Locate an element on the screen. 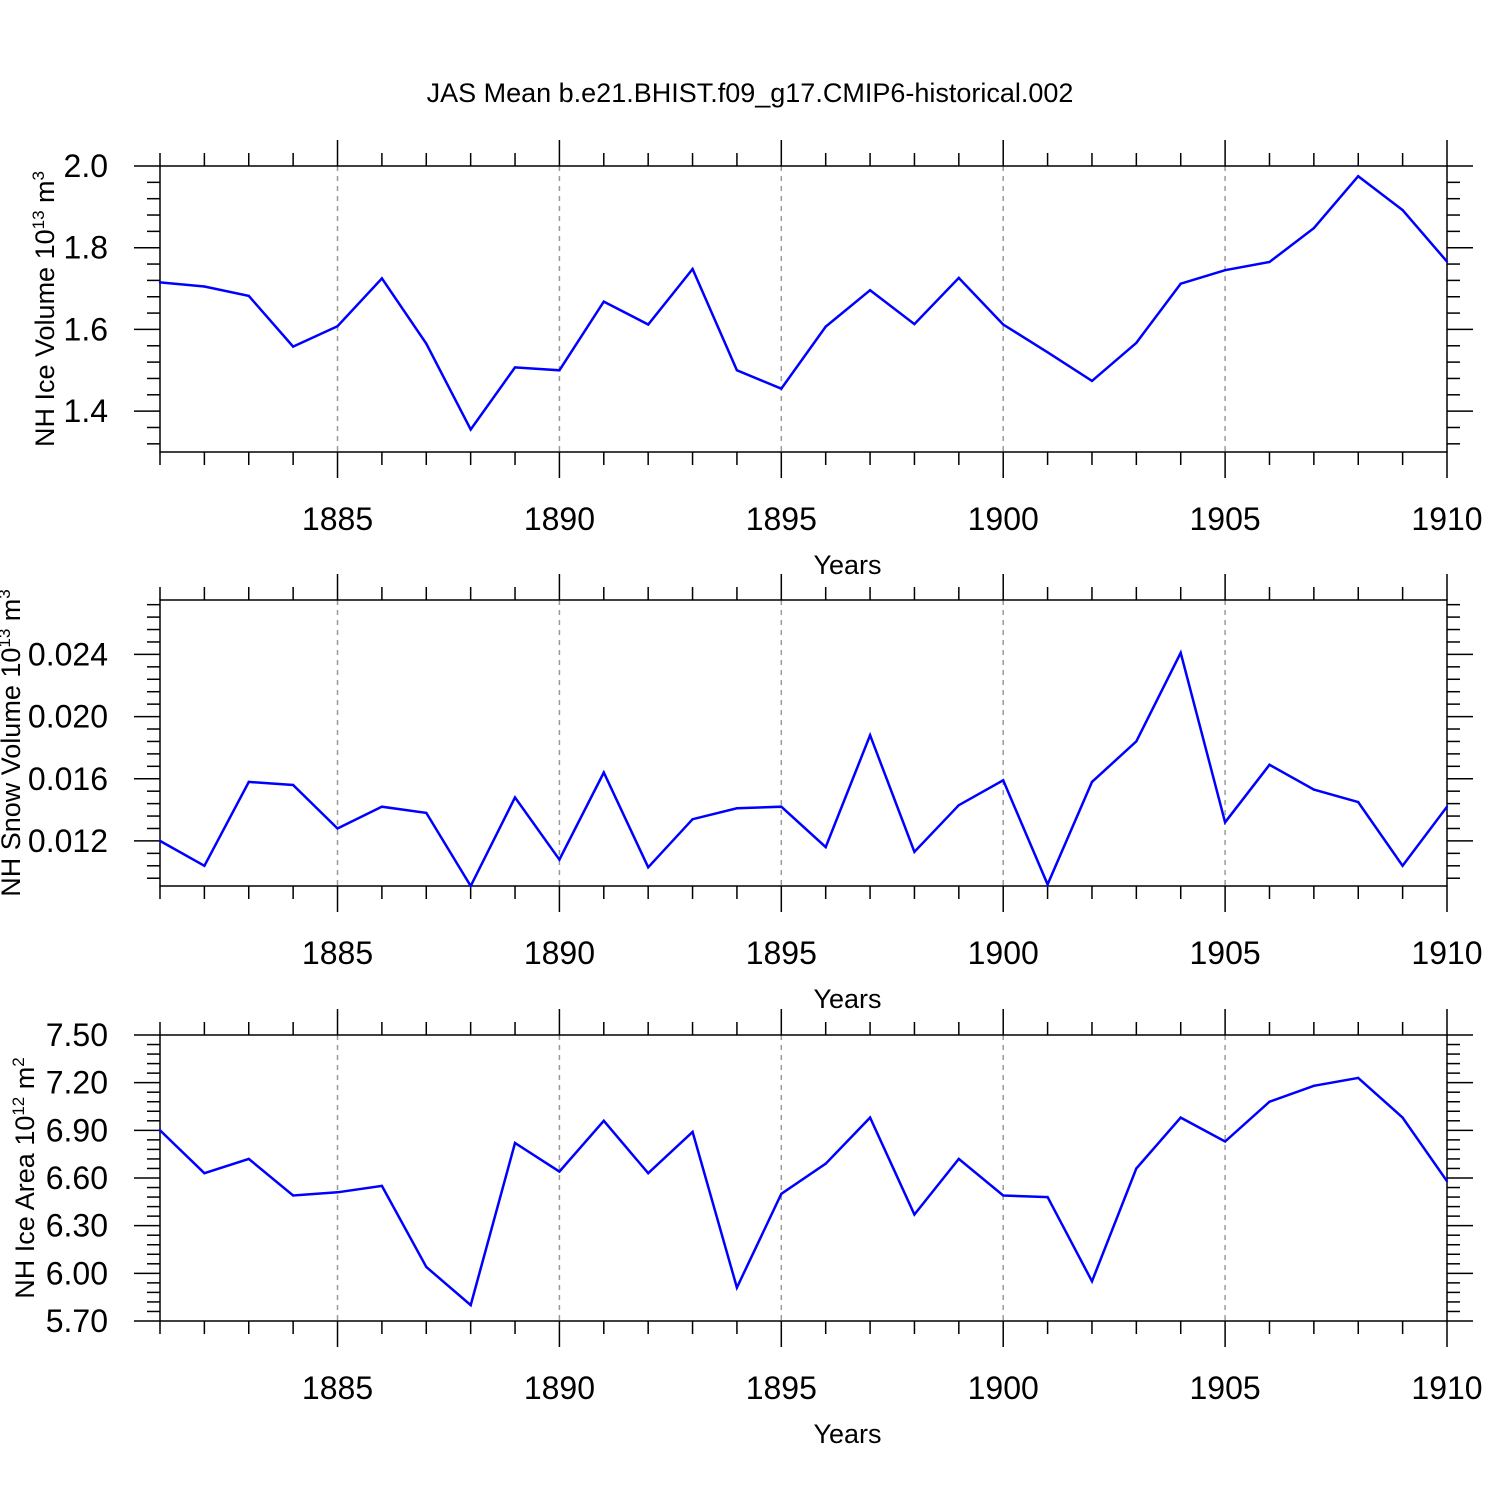 This screenshot has width=1500, height=1505. y-tick-label: 1.4 is located at coordinates (86, 411).